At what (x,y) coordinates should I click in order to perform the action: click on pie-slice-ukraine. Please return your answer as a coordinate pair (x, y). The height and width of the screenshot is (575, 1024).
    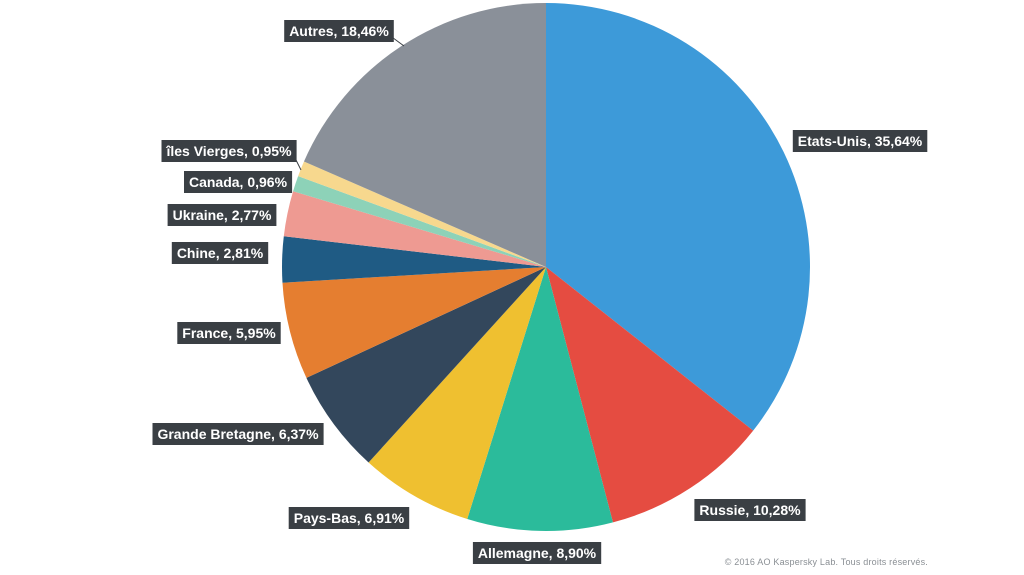
    Looking at the image, I should click on (414, 229).